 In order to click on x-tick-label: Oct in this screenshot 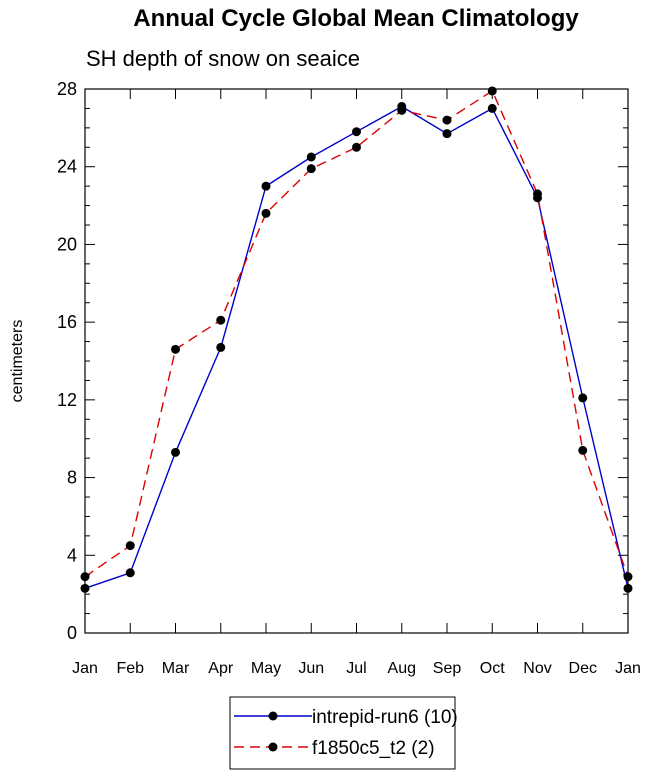, I will do `click(492, 668)`.